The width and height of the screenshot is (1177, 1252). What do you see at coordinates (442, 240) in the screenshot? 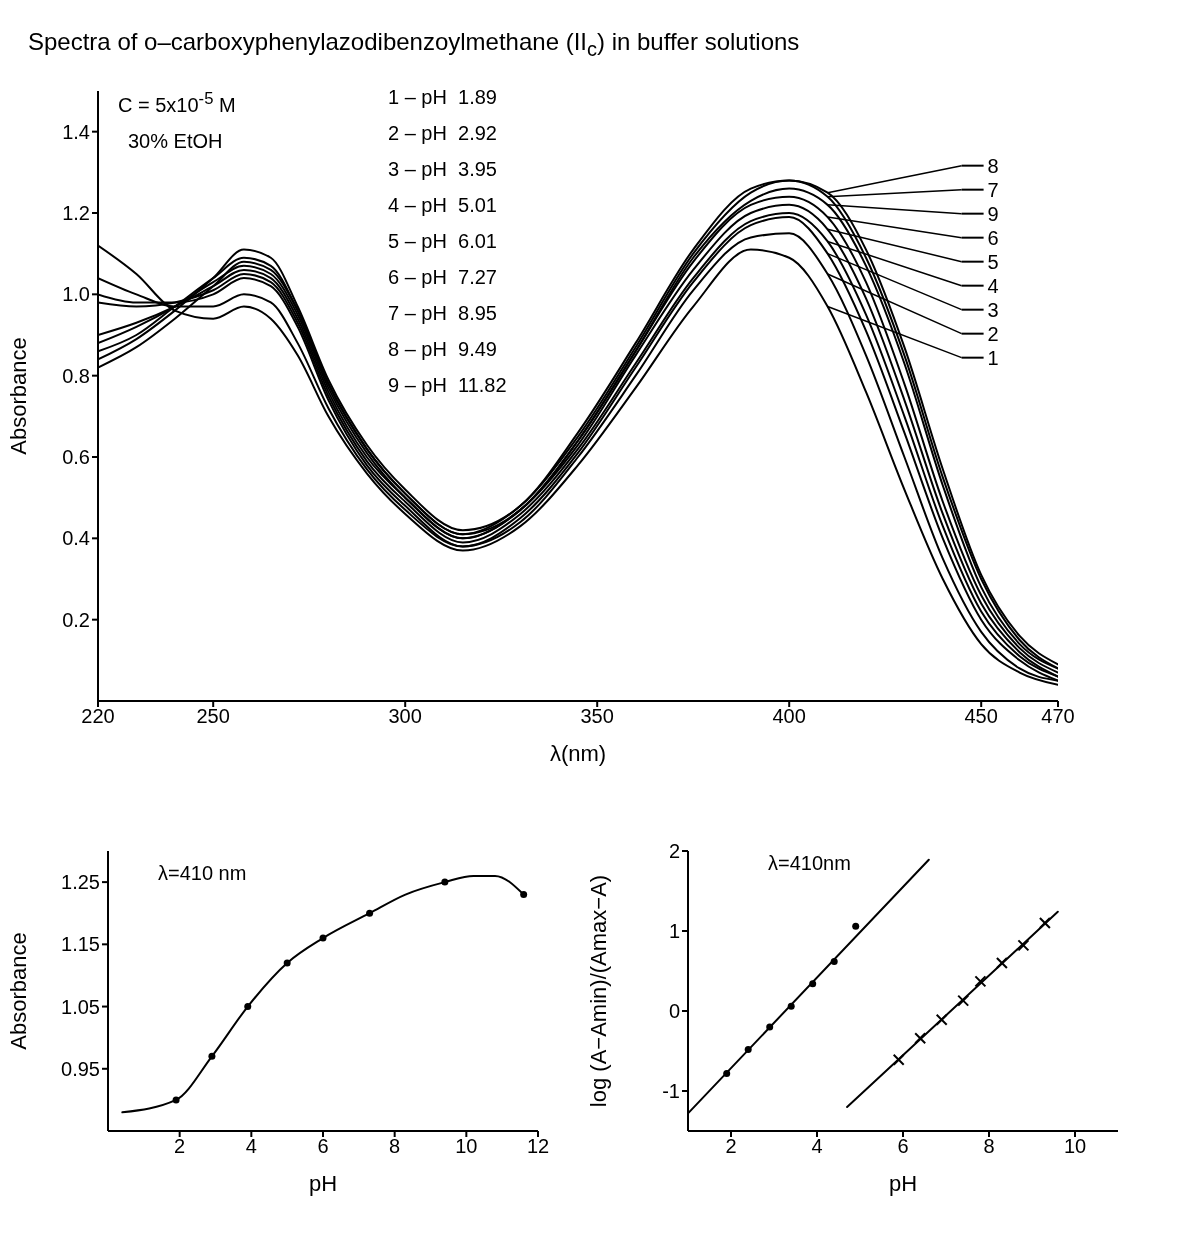
I see `annotation: 5 ‒ pH 6.01` at bounding box center [442, 240].